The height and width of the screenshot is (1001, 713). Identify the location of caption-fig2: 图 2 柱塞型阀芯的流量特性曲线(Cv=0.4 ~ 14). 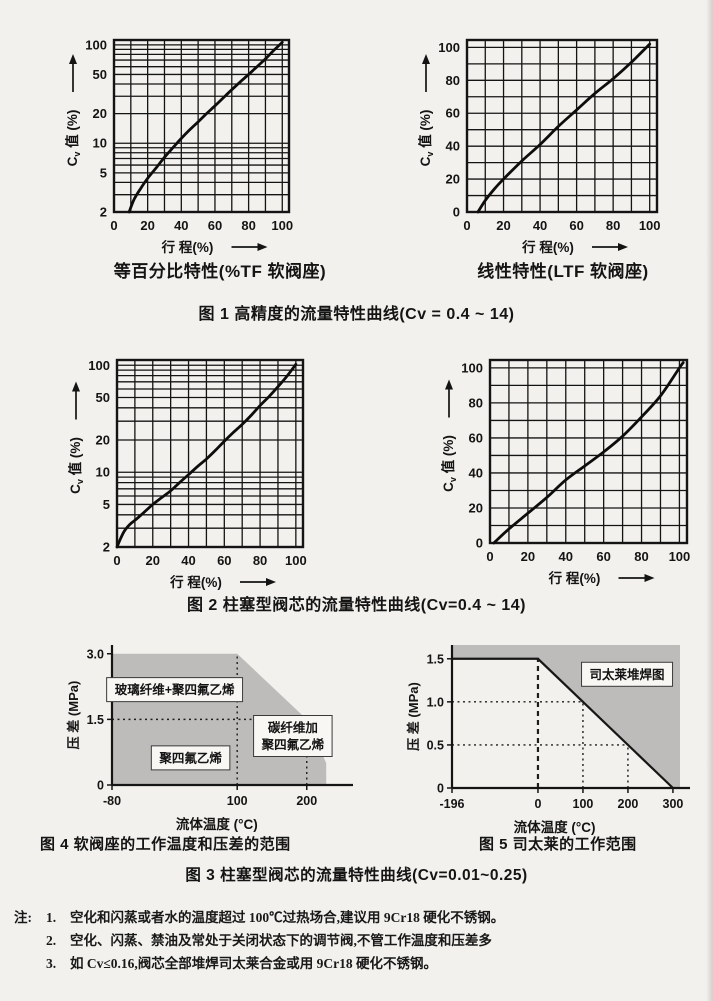
(356, 605).